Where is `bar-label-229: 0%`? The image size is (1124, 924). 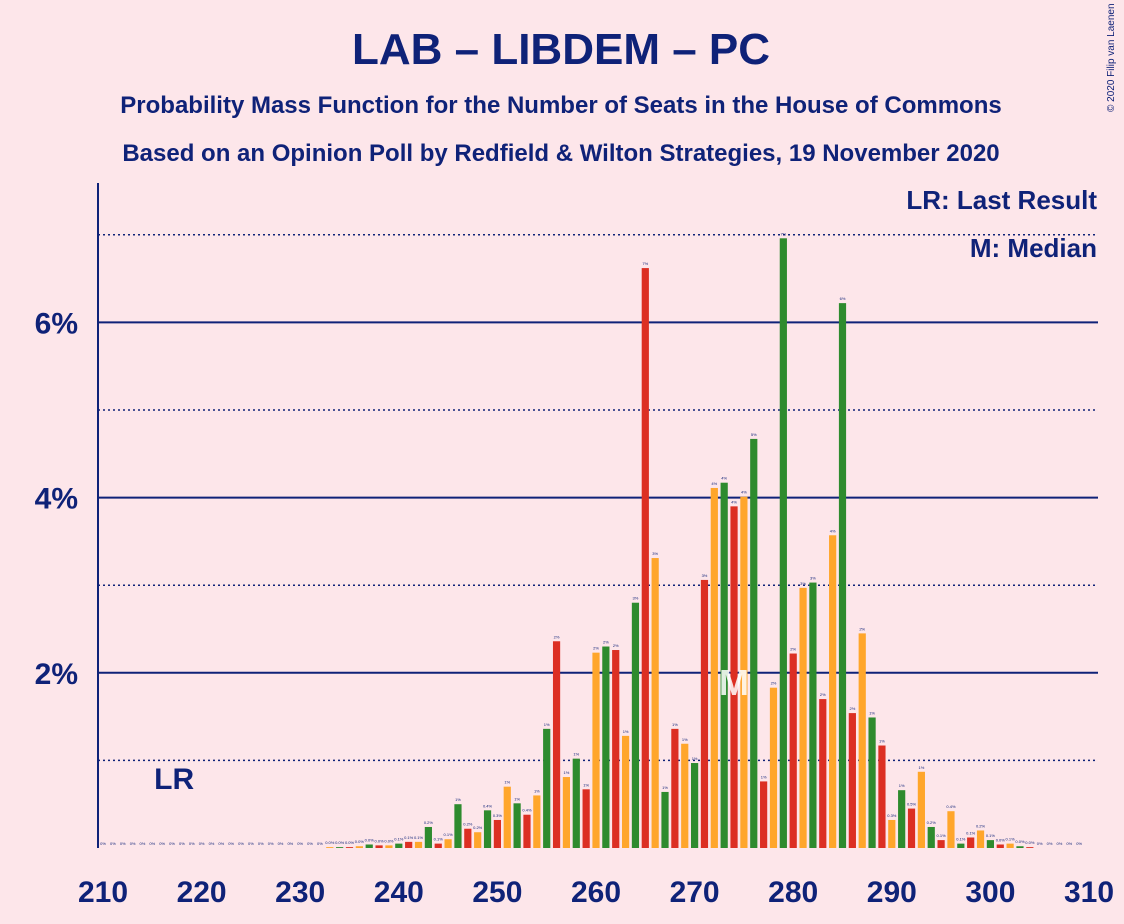 bar-label-229: 0% is located at coordinates (290, 843).